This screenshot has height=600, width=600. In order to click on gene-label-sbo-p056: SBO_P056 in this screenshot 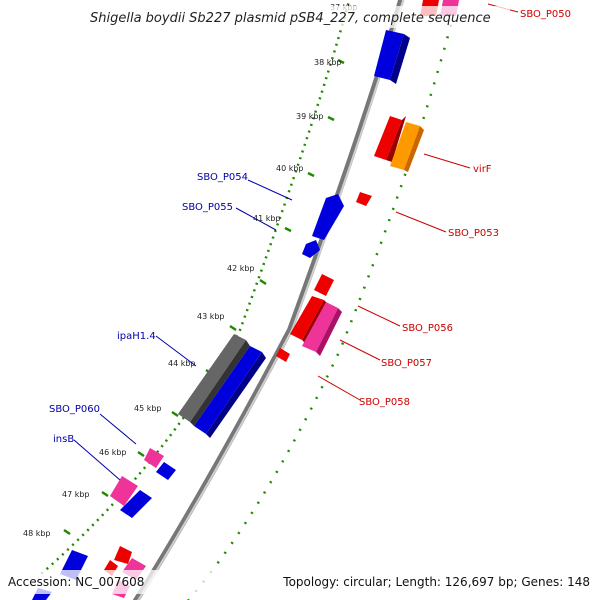, I will do `click(427, 328)`.